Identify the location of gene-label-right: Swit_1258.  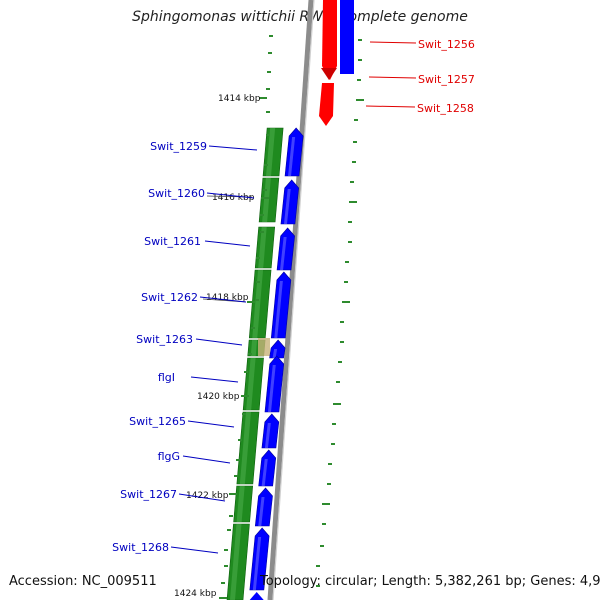
(445, 108).